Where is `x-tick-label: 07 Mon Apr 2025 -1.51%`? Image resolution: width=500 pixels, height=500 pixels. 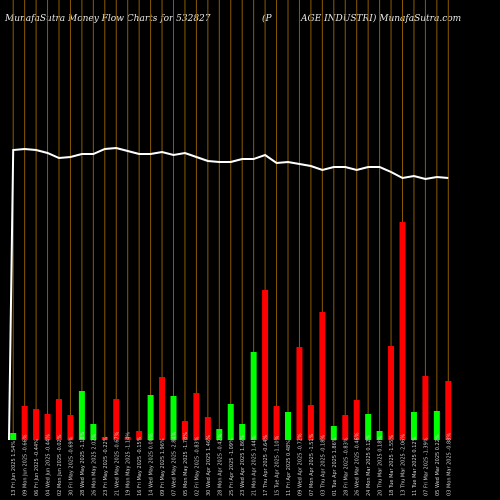
x-tick-label: 07 Mon Apr 2025 -1.51% is located at coordinates (312, 464).